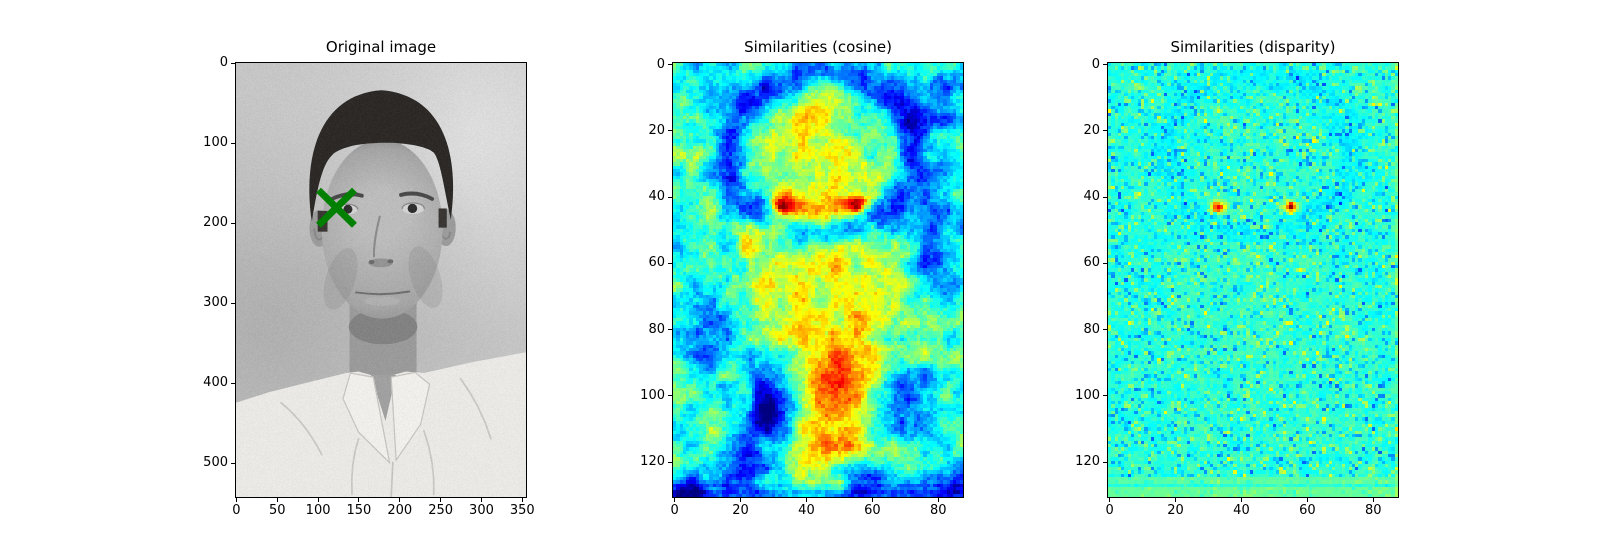 The image size is (1600, 560). Describe the element at coordinates (1253, 47) in the screenshot. I see `panel-title-similarities-disparity: Similarities (disparity)` at that location.